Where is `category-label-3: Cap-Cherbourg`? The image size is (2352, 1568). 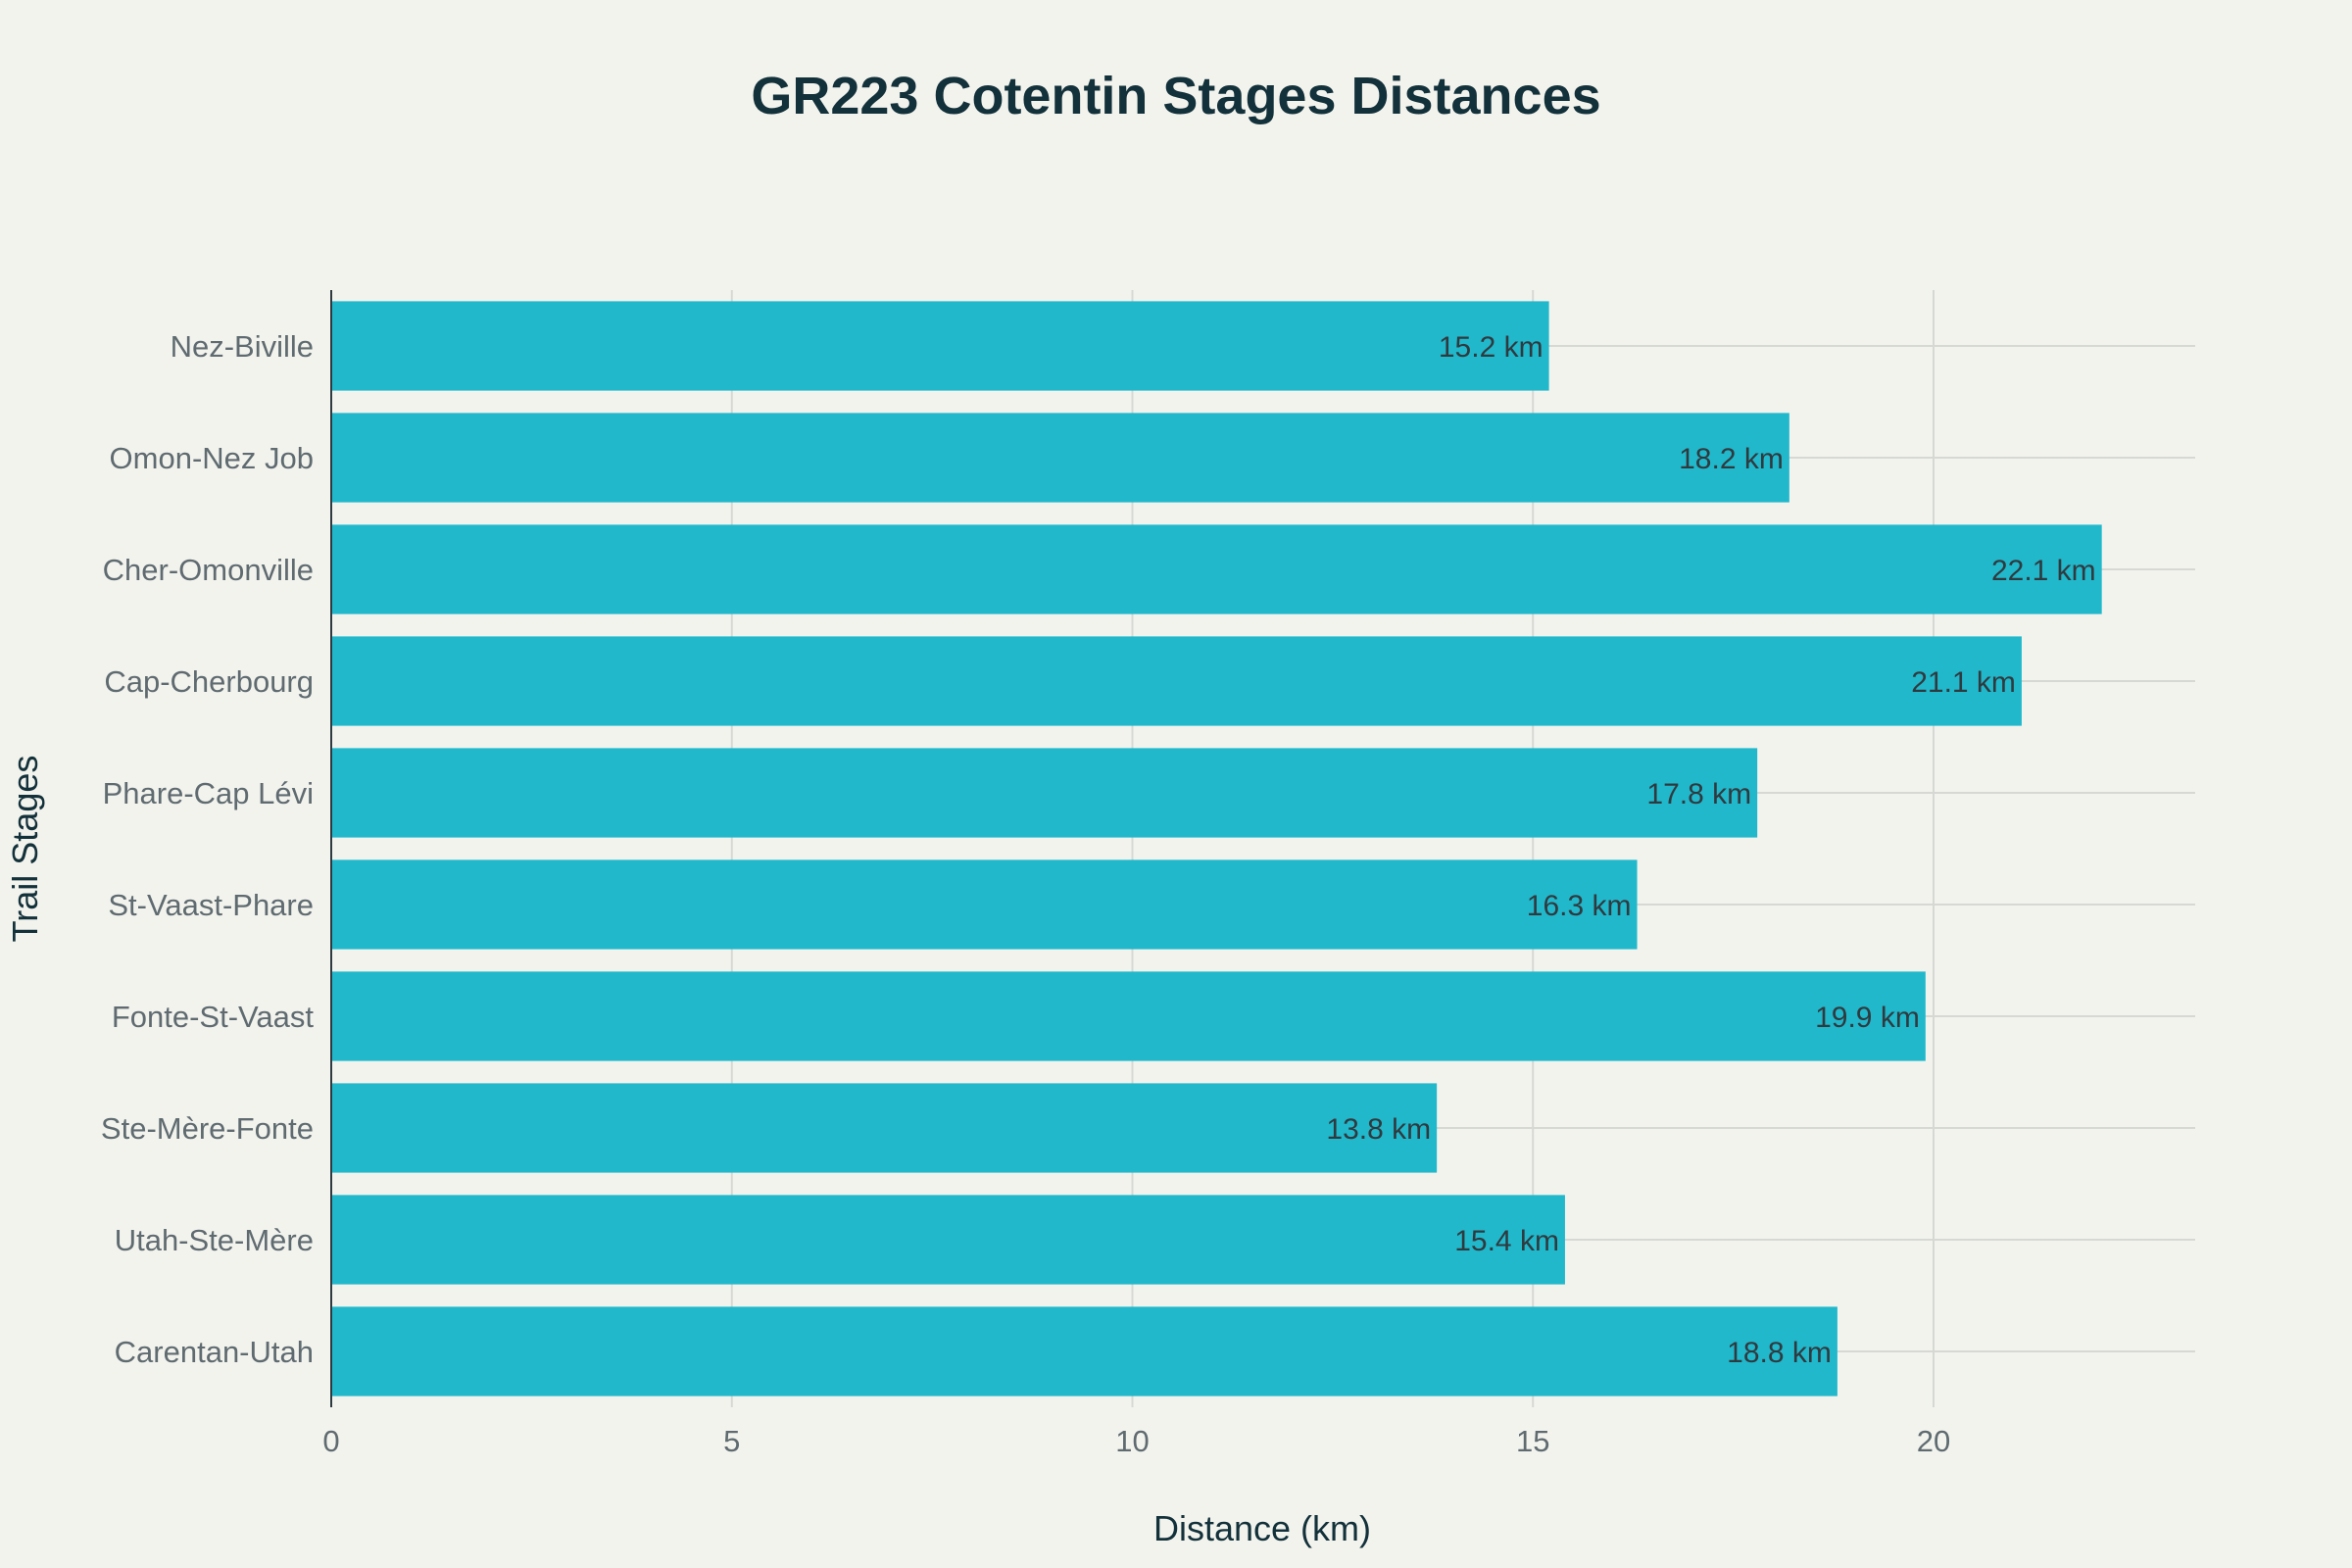
category-label-3: Cap-Cherbourg is located at coordinates (209, 681).